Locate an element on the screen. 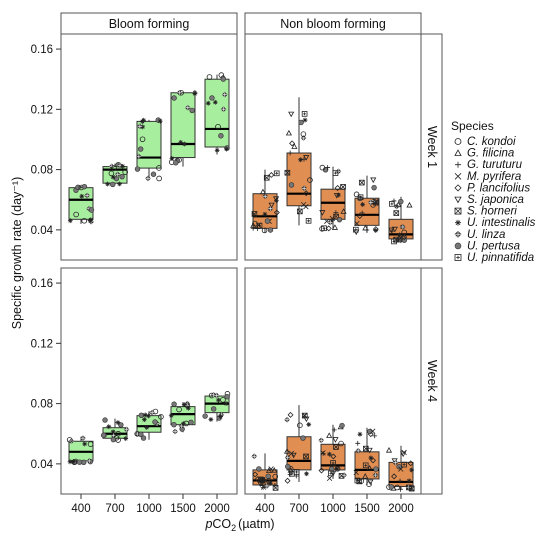 The image size is (554, 542). box-2000 is located at coordinates (216, 406).